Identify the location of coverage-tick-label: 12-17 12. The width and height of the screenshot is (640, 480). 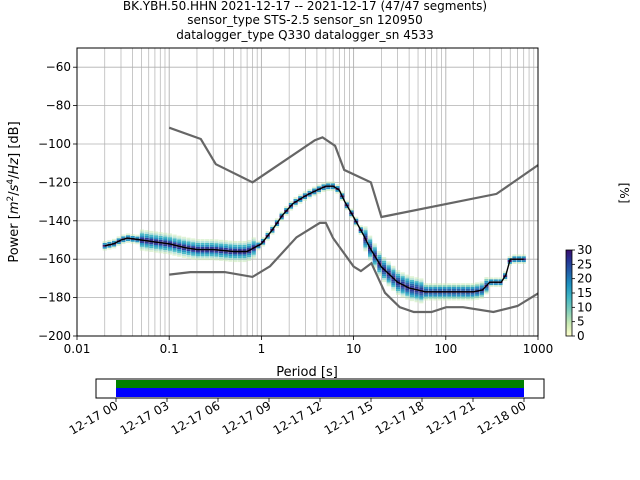
(298, 417).